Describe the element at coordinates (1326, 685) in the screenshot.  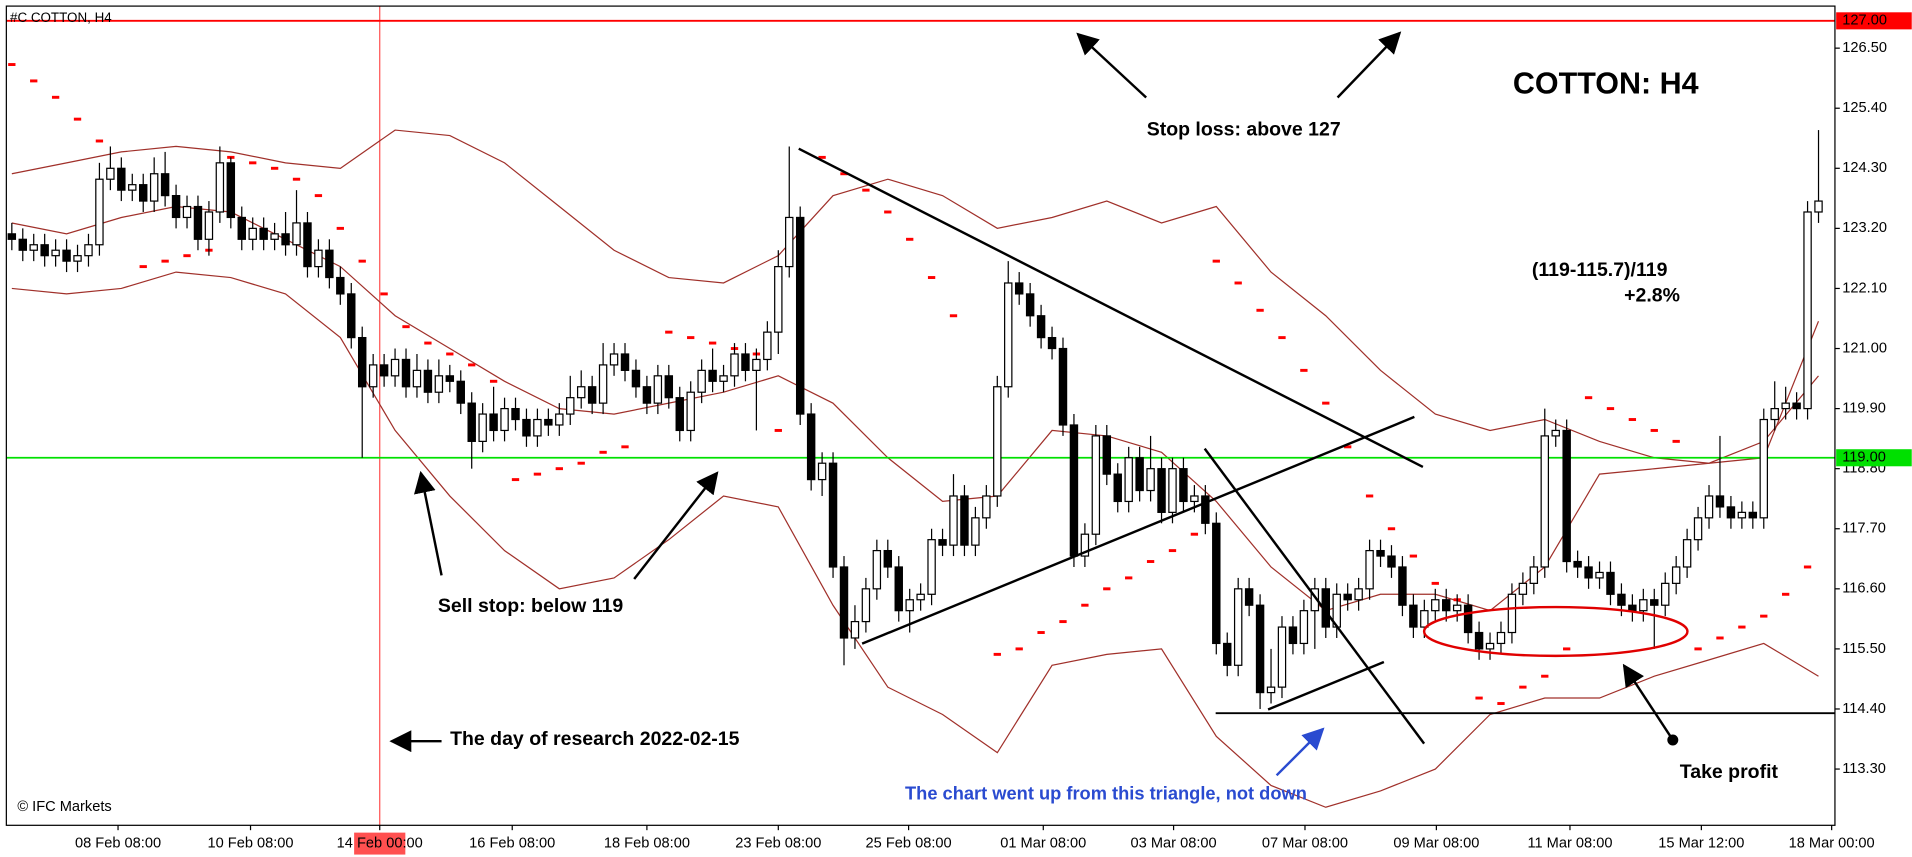
I see `trend-line` at that location.